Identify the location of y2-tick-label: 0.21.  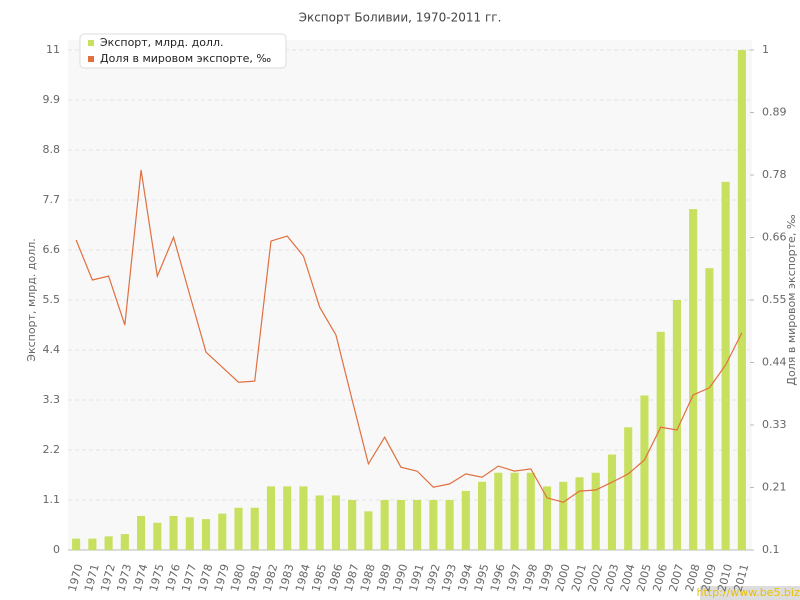
(774, 487).